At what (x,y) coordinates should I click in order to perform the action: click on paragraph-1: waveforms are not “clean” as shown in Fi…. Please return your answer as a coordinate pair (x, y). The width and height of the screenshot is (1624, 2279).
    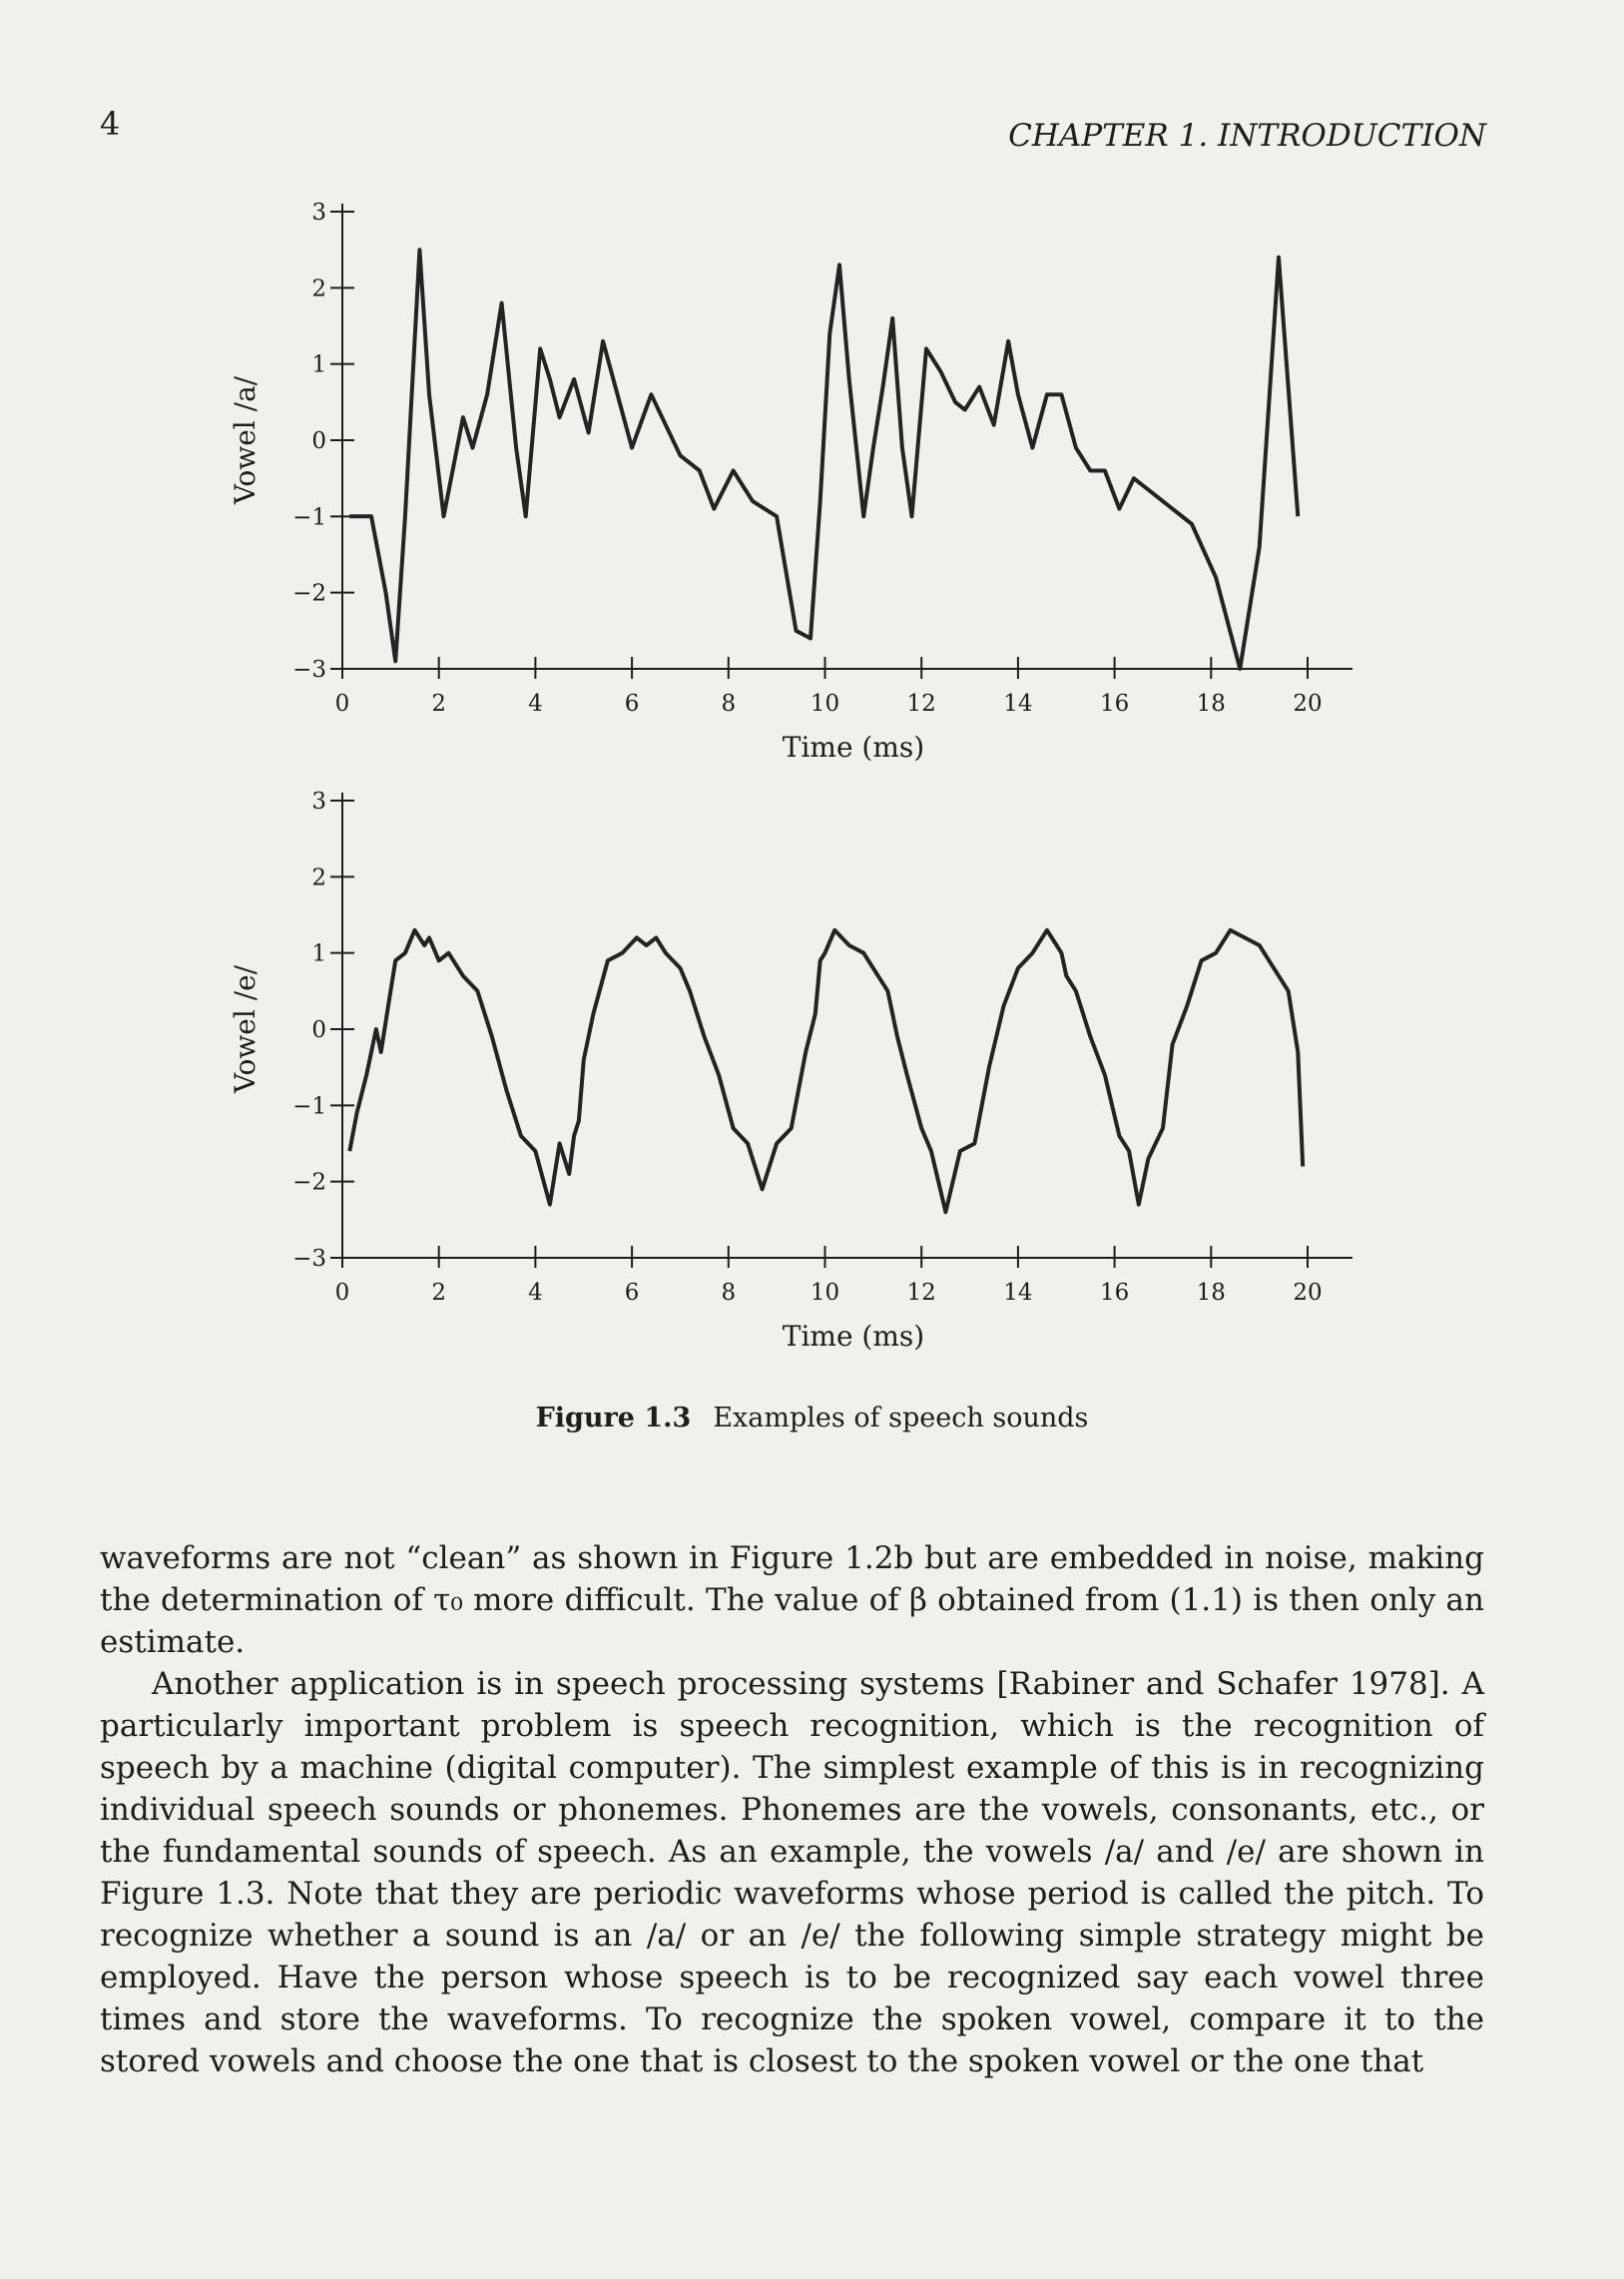
    Looking at the image, I should click on (792, 1600).